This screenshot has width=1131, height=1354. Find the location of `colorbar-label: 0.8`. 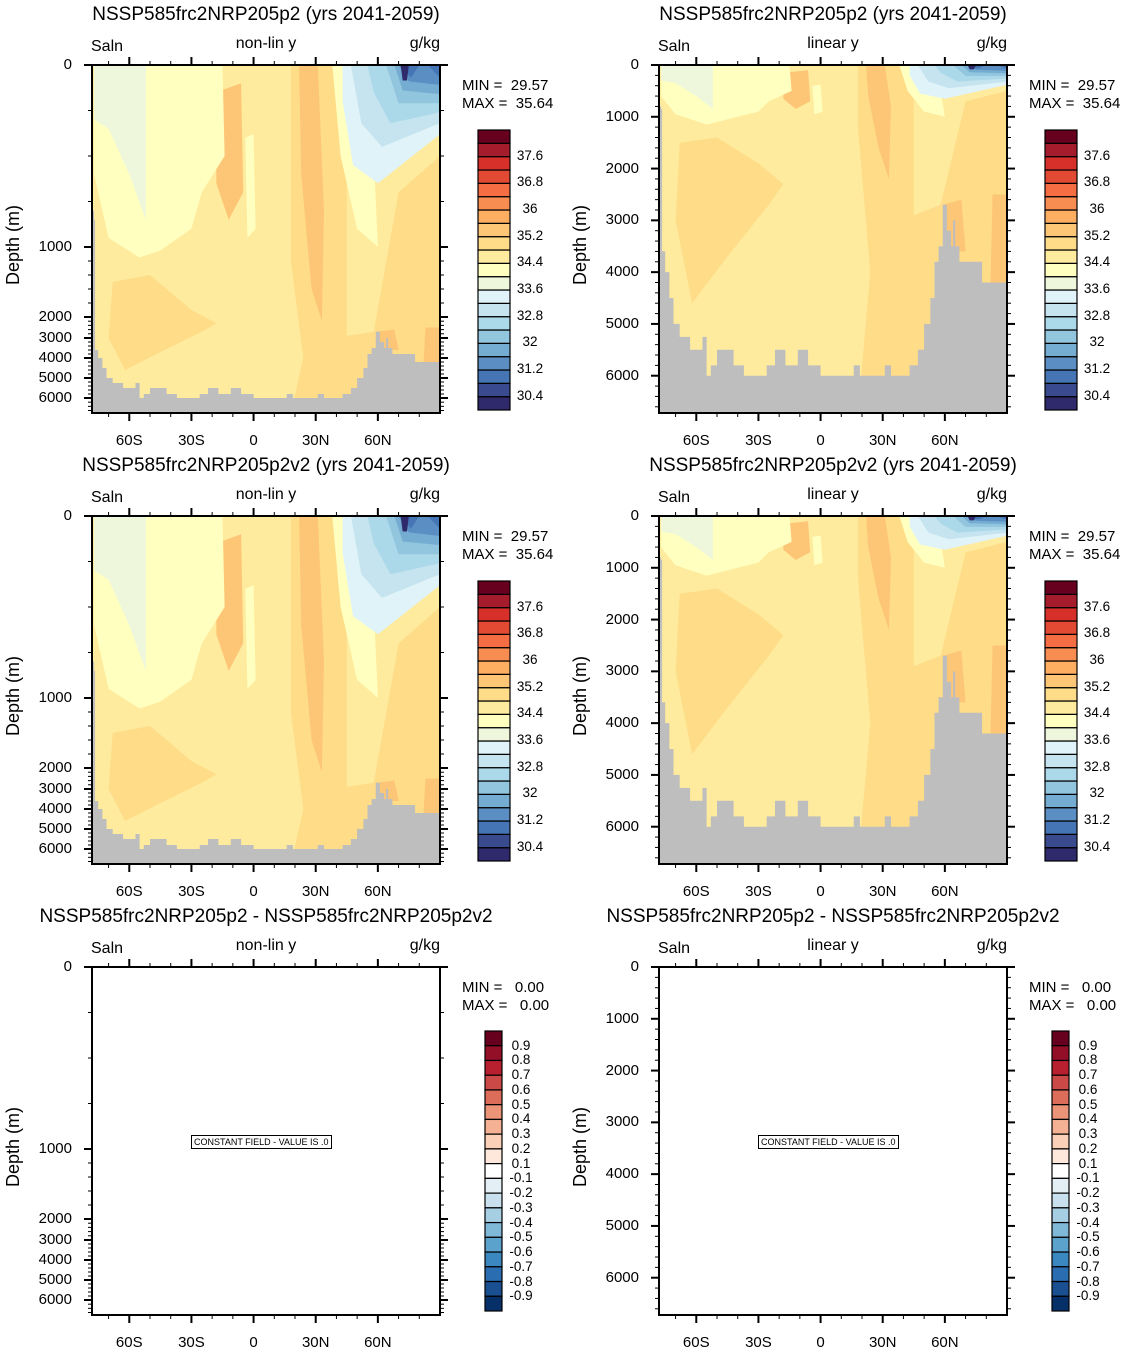

colorbar-label: 0.8 is located at coordinates (521, 1060).